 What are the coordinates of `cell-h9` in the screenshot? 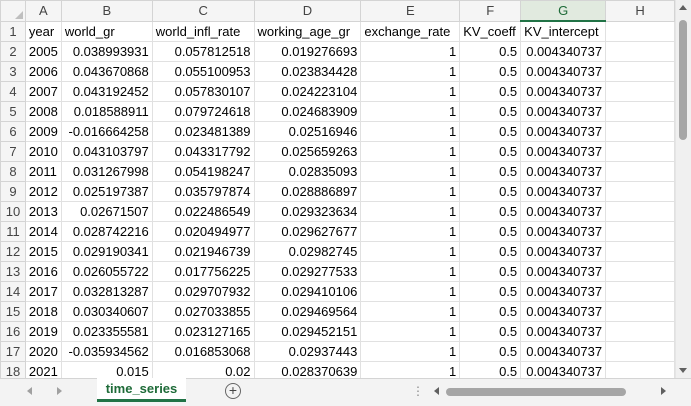 It's located at (640, 191).